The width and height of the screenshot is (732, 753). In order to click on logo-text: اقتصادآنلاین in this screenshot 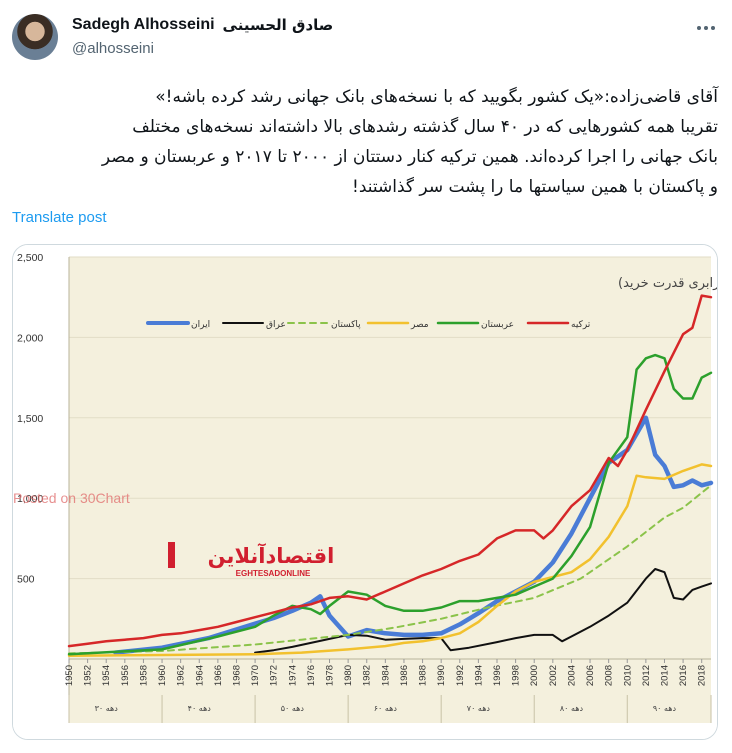, I will do `click(271, 555)`.